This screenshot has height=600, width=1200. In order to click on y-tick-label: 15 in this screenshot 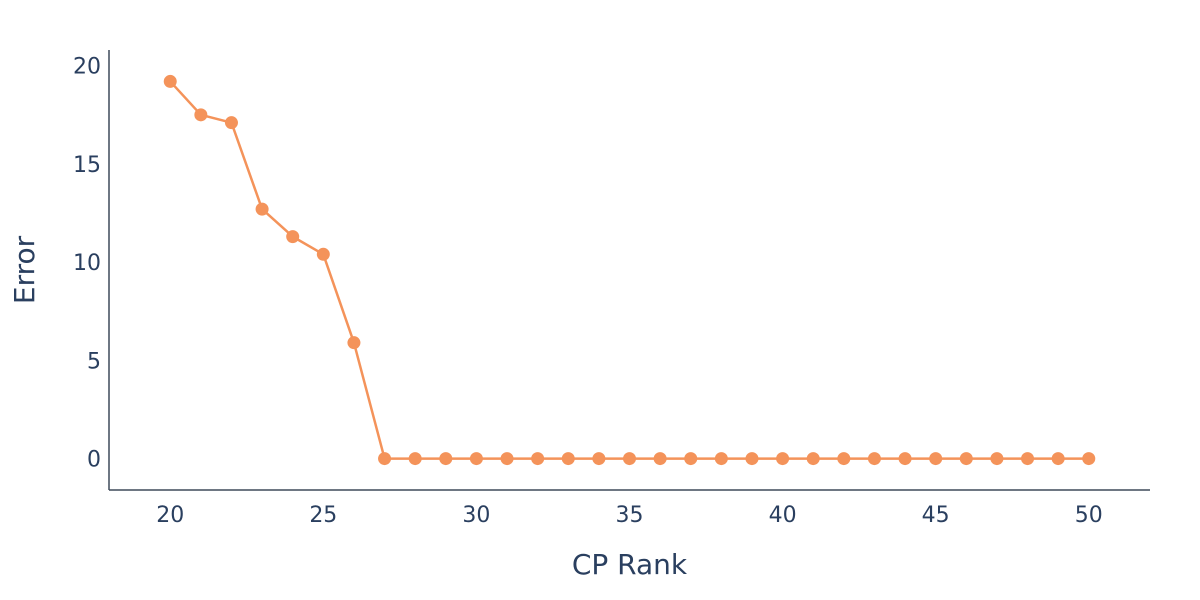, I will do `click(87, 165)`.